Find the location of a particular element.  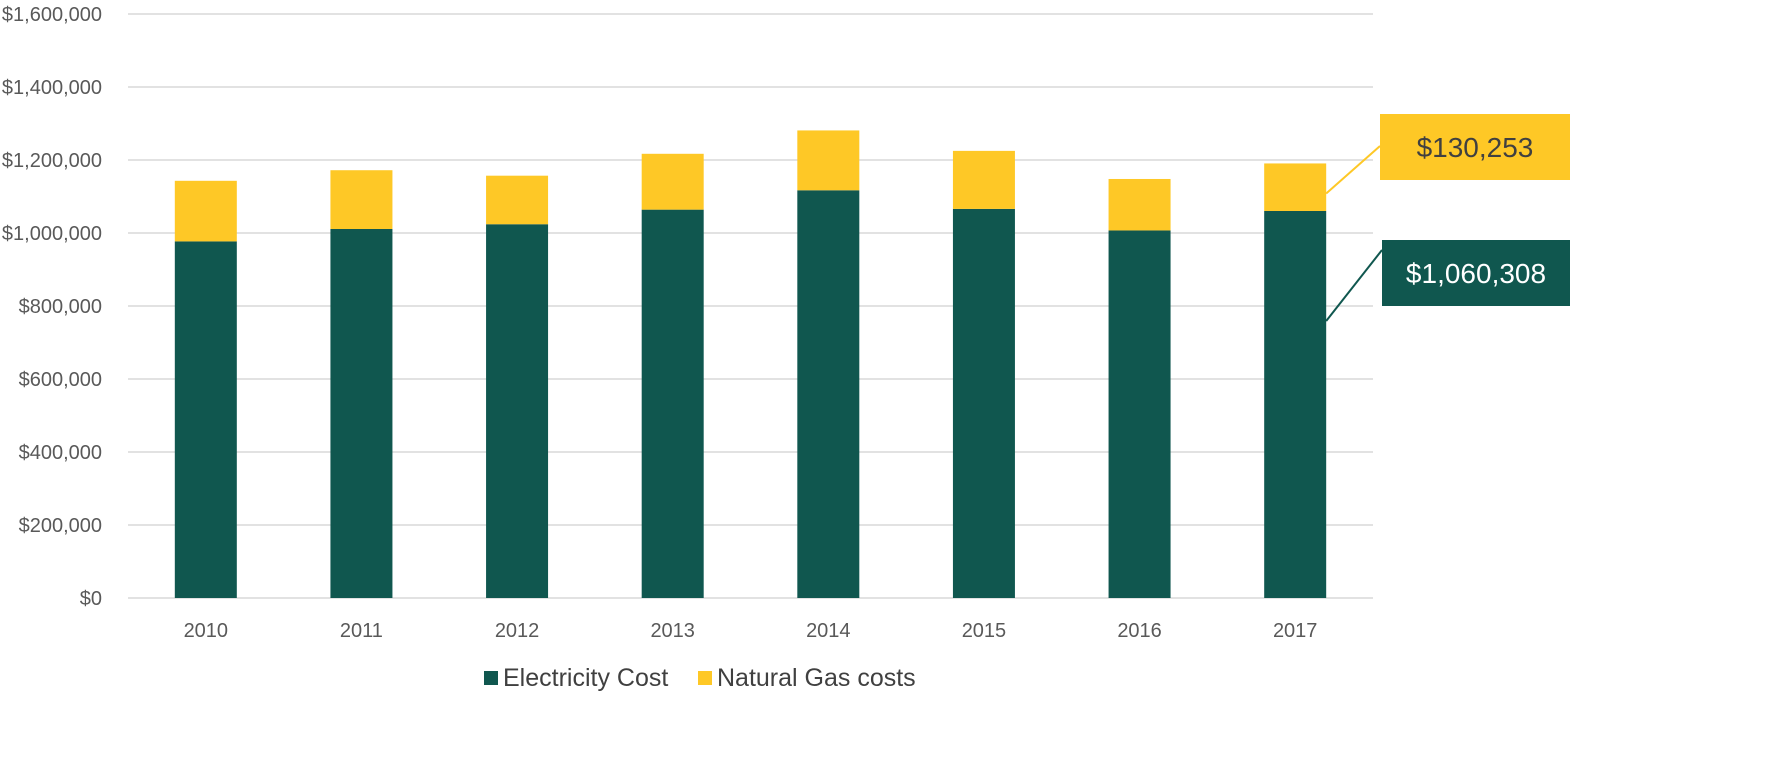

legend: Electricity Cost Natural Gas costs is located at coordinates (700, 678).